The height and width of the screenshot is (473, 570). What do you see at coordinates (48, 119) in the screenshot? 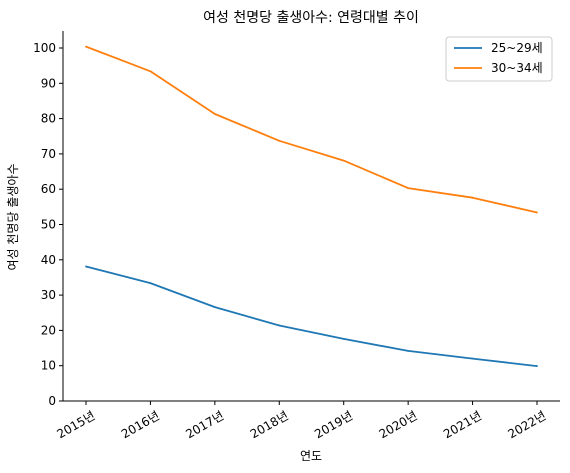
I see `y-tick-label: 80` at bounding box center [48, 119].